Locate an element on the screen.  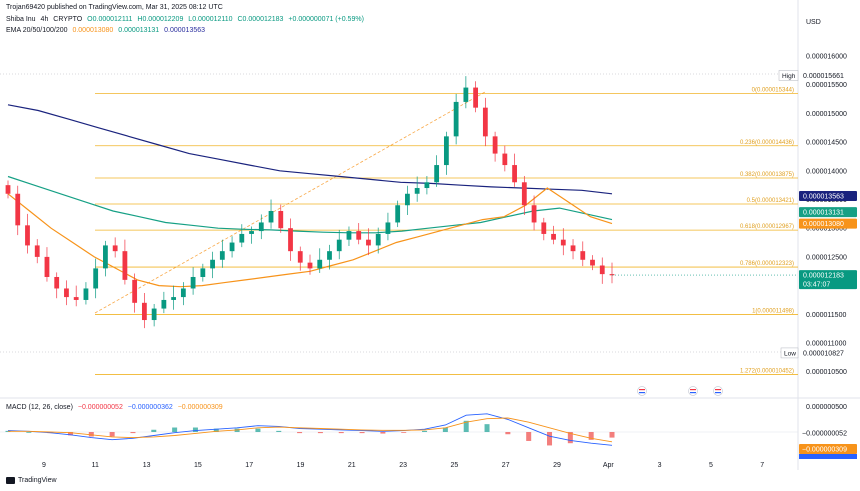
x-tick-label: 3 is located at coordinates (660, 465).